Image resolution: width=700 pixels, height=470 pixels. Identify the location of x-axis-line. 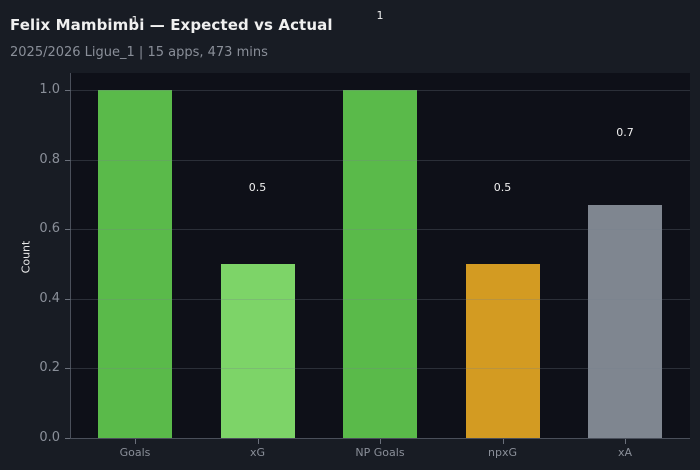
(380, 438).